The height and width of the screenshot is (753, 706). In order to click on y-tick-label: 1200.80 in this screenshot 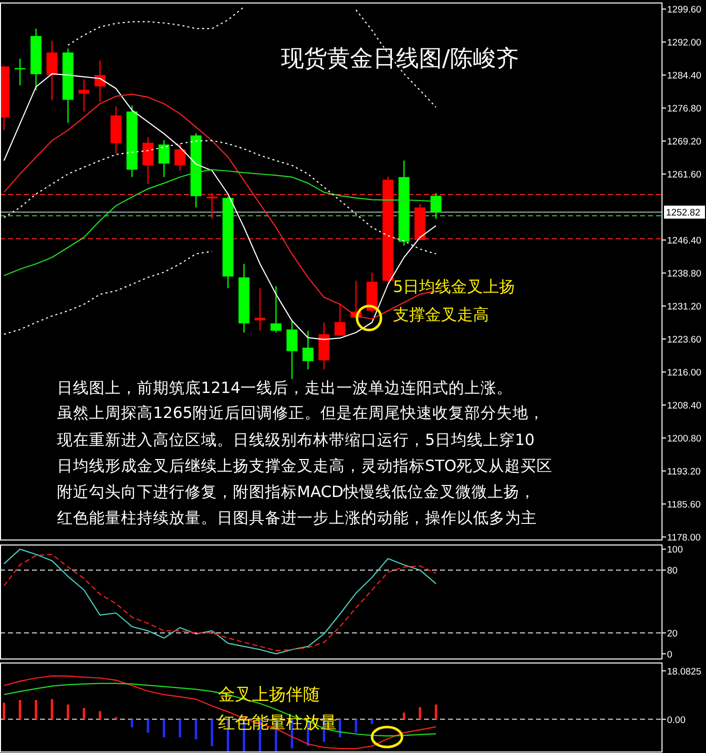, I will do `click(684, 438)`.